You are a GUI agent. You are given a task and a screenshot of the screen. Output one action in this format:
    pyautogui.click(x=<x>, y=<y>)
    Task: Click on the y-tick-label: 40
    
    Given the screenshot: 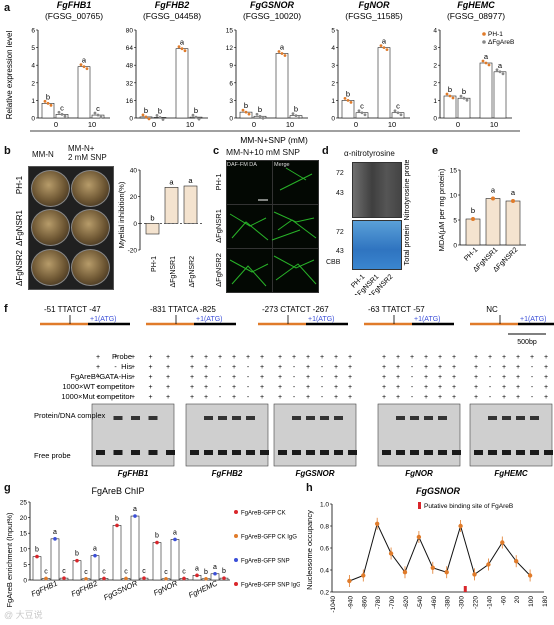 What is the action you would take?
    pyautogui.click(x=134, y=171)
    